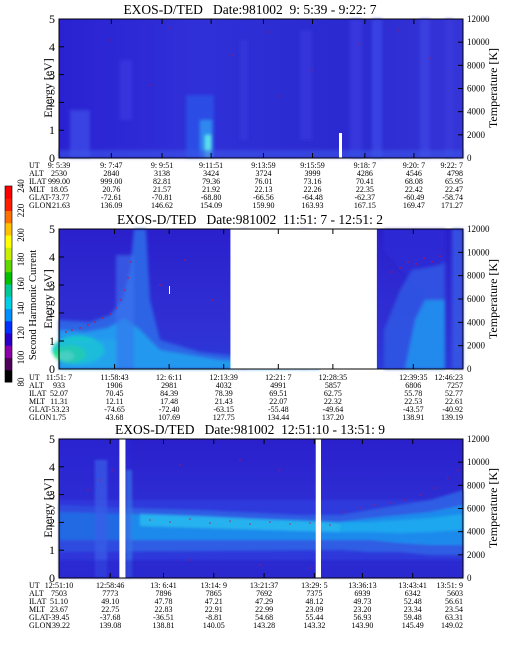 Image resolution: width=505 pixels, height=649 pixels. Describe the element at coordinates (59, 601) in the screenshot. I see `table-cell: 51.10` at that location.